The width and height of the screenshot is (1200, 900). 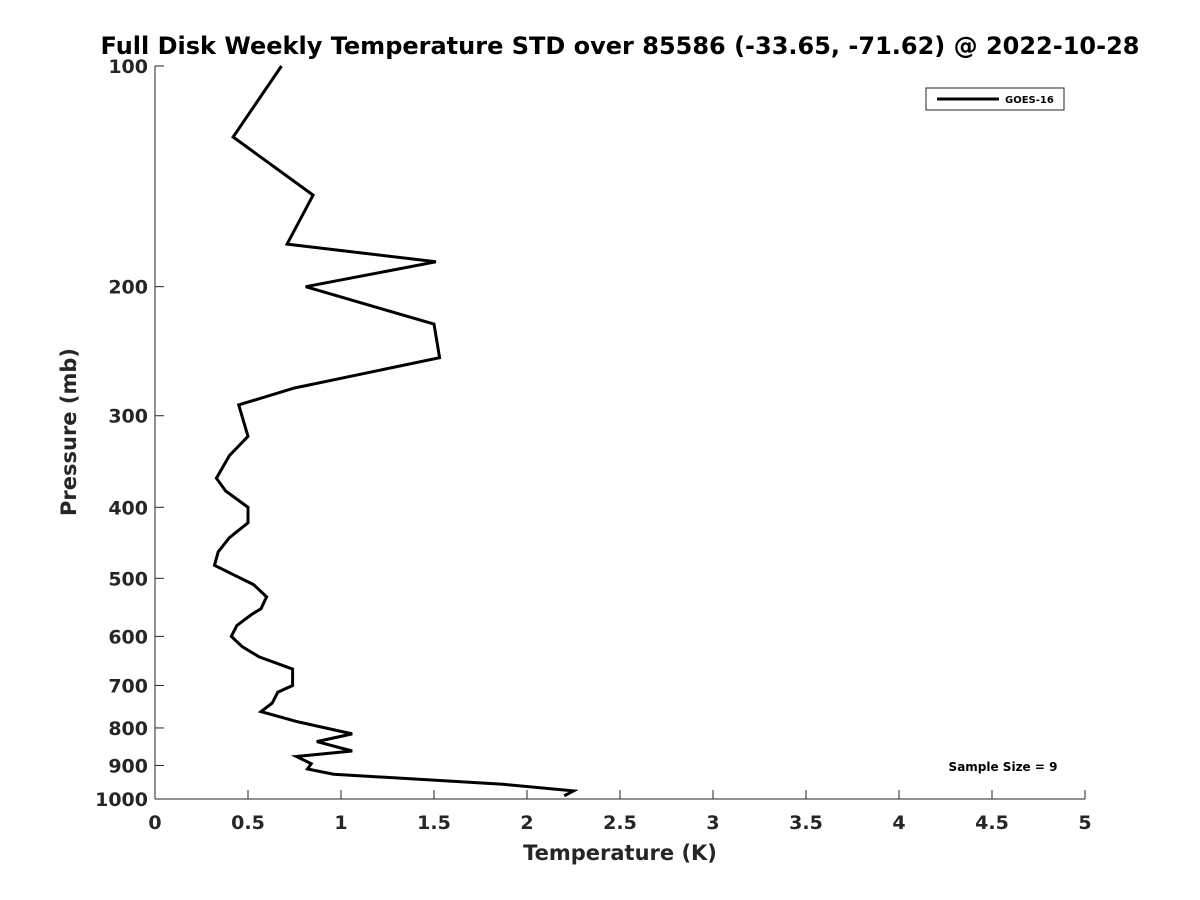 I want to click on x-tick-label: 5, so click(x=1084, y=823).